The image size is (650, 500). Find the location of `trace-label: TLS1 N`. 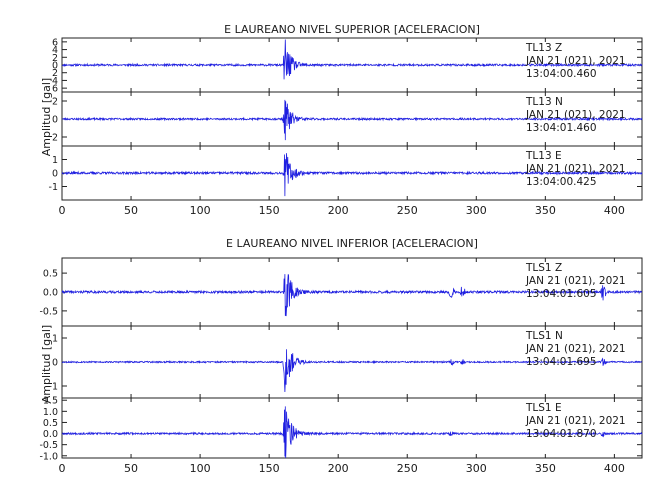

trace-label: TLS1 N is located at coordinates (544, 336).